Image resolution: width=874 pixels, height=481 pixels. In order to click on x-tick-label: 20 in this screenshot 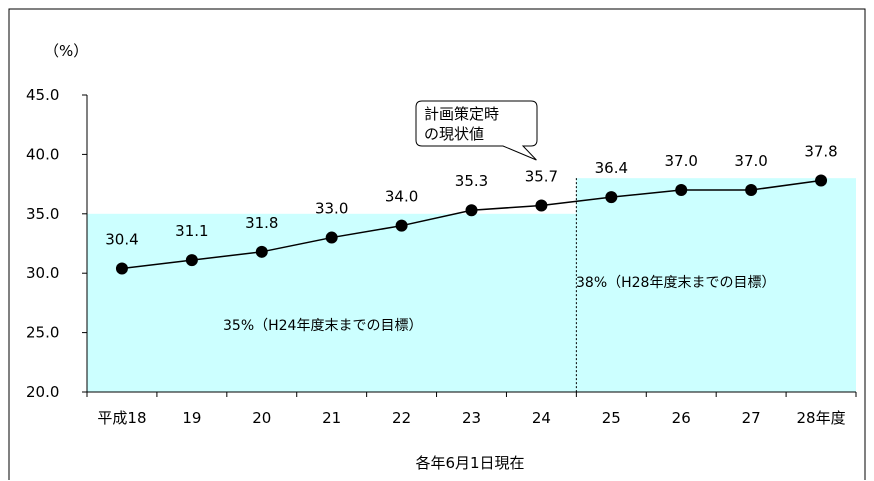, I will do `click(261, 418)`.